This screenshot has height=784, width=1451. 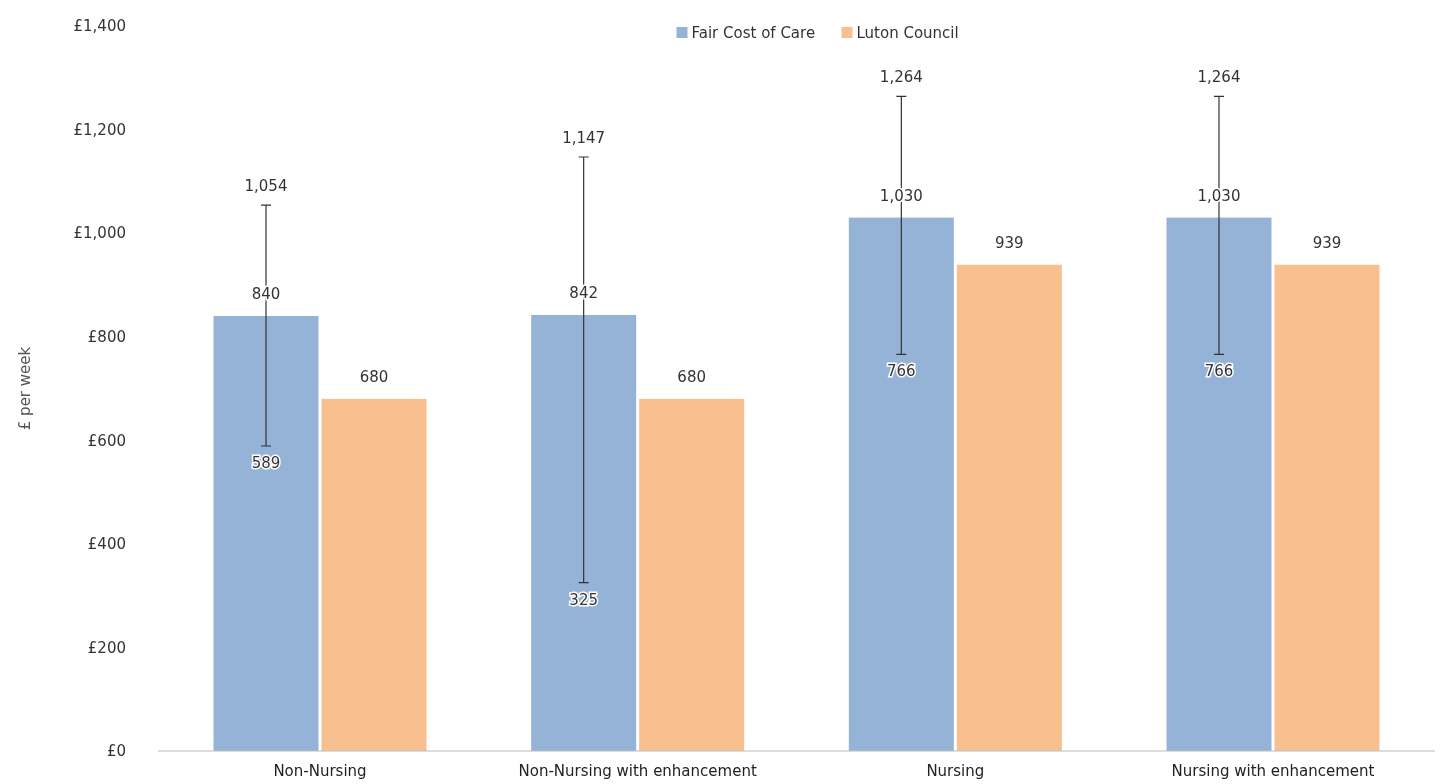 I want to click on y-tick-label: £600, so click(x=106, y=440).